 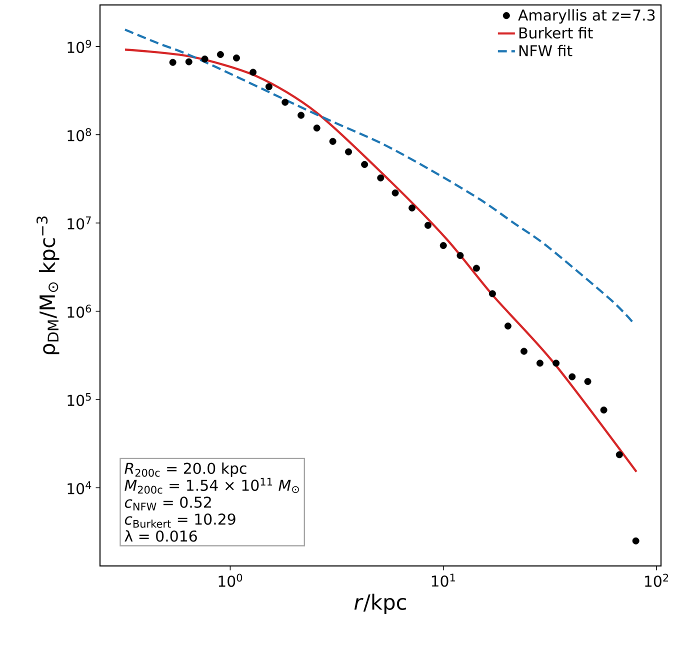 What do you see at coordinates (180, 521) in the screenshot?
I see `annotation: c$_{Burkert}$ = 10.29` at bounding box center [180, 521].